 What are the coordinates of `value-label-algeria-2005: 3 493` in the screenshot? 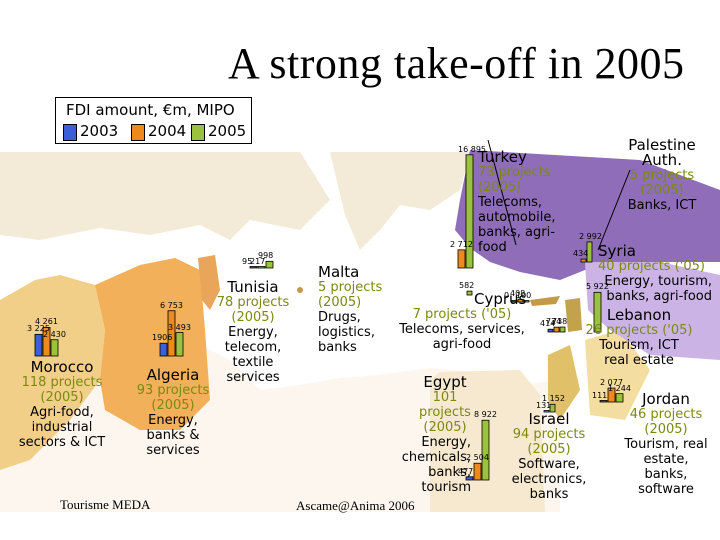 It's located at (179, 327).